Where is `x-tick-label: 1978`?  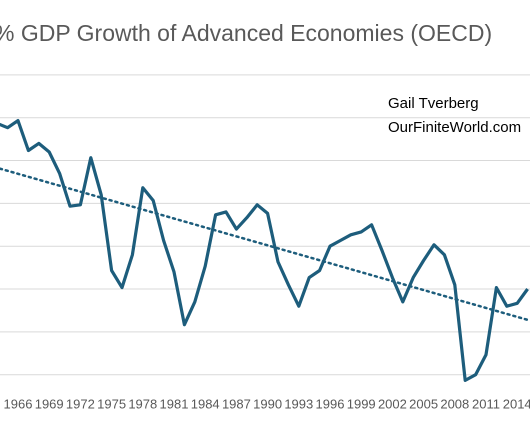 x-tick-label: 1978 is located at coordinates (142, 403).